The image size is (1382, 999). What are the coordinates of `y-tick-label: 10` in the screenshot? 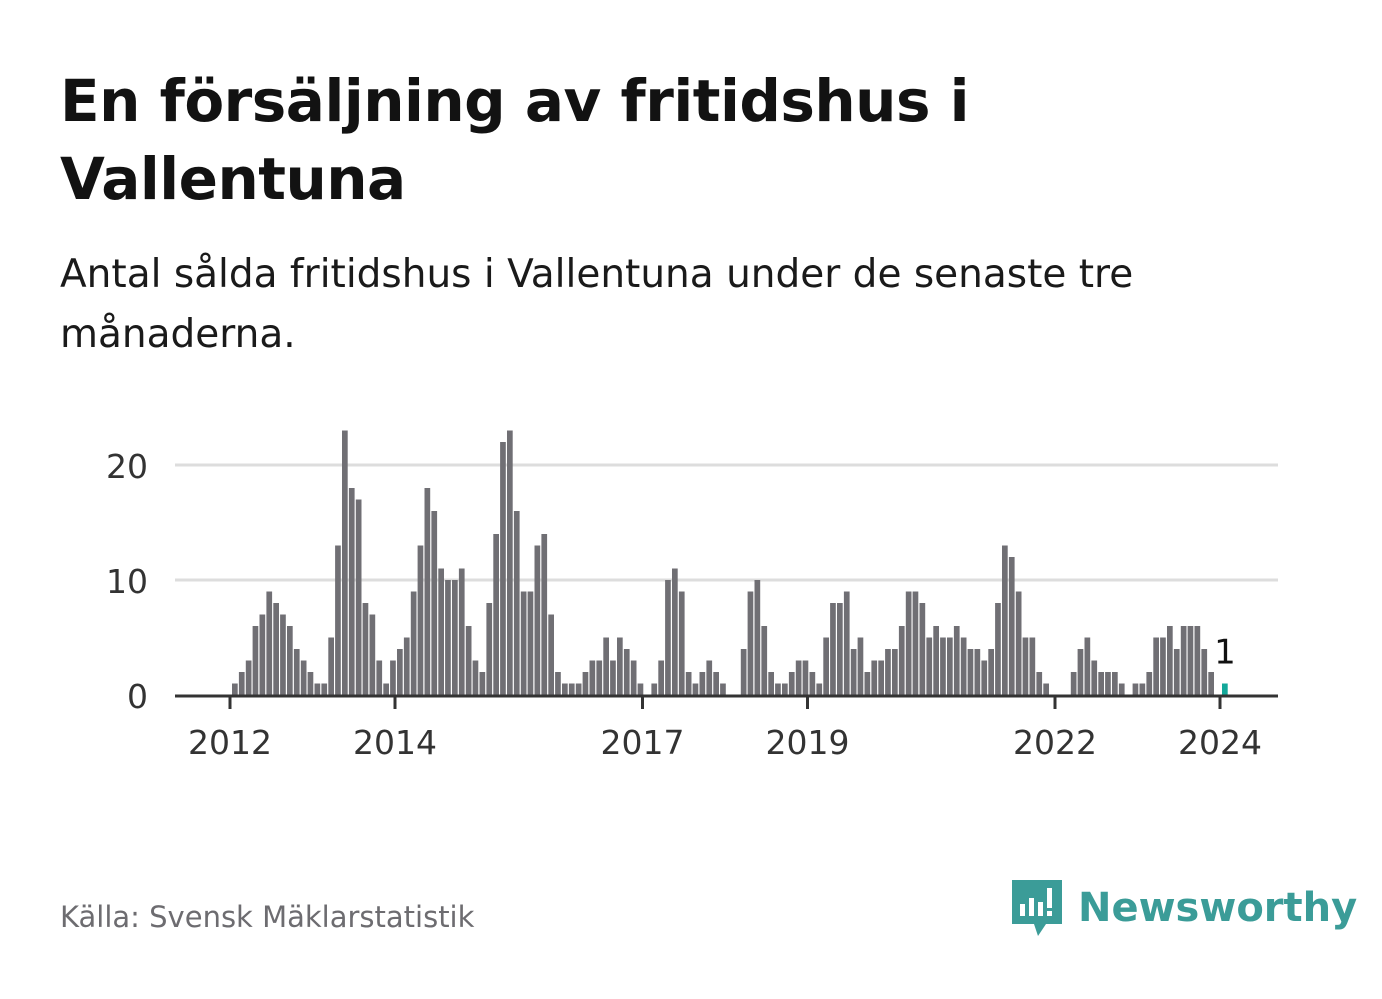 It's located at (127, 581).